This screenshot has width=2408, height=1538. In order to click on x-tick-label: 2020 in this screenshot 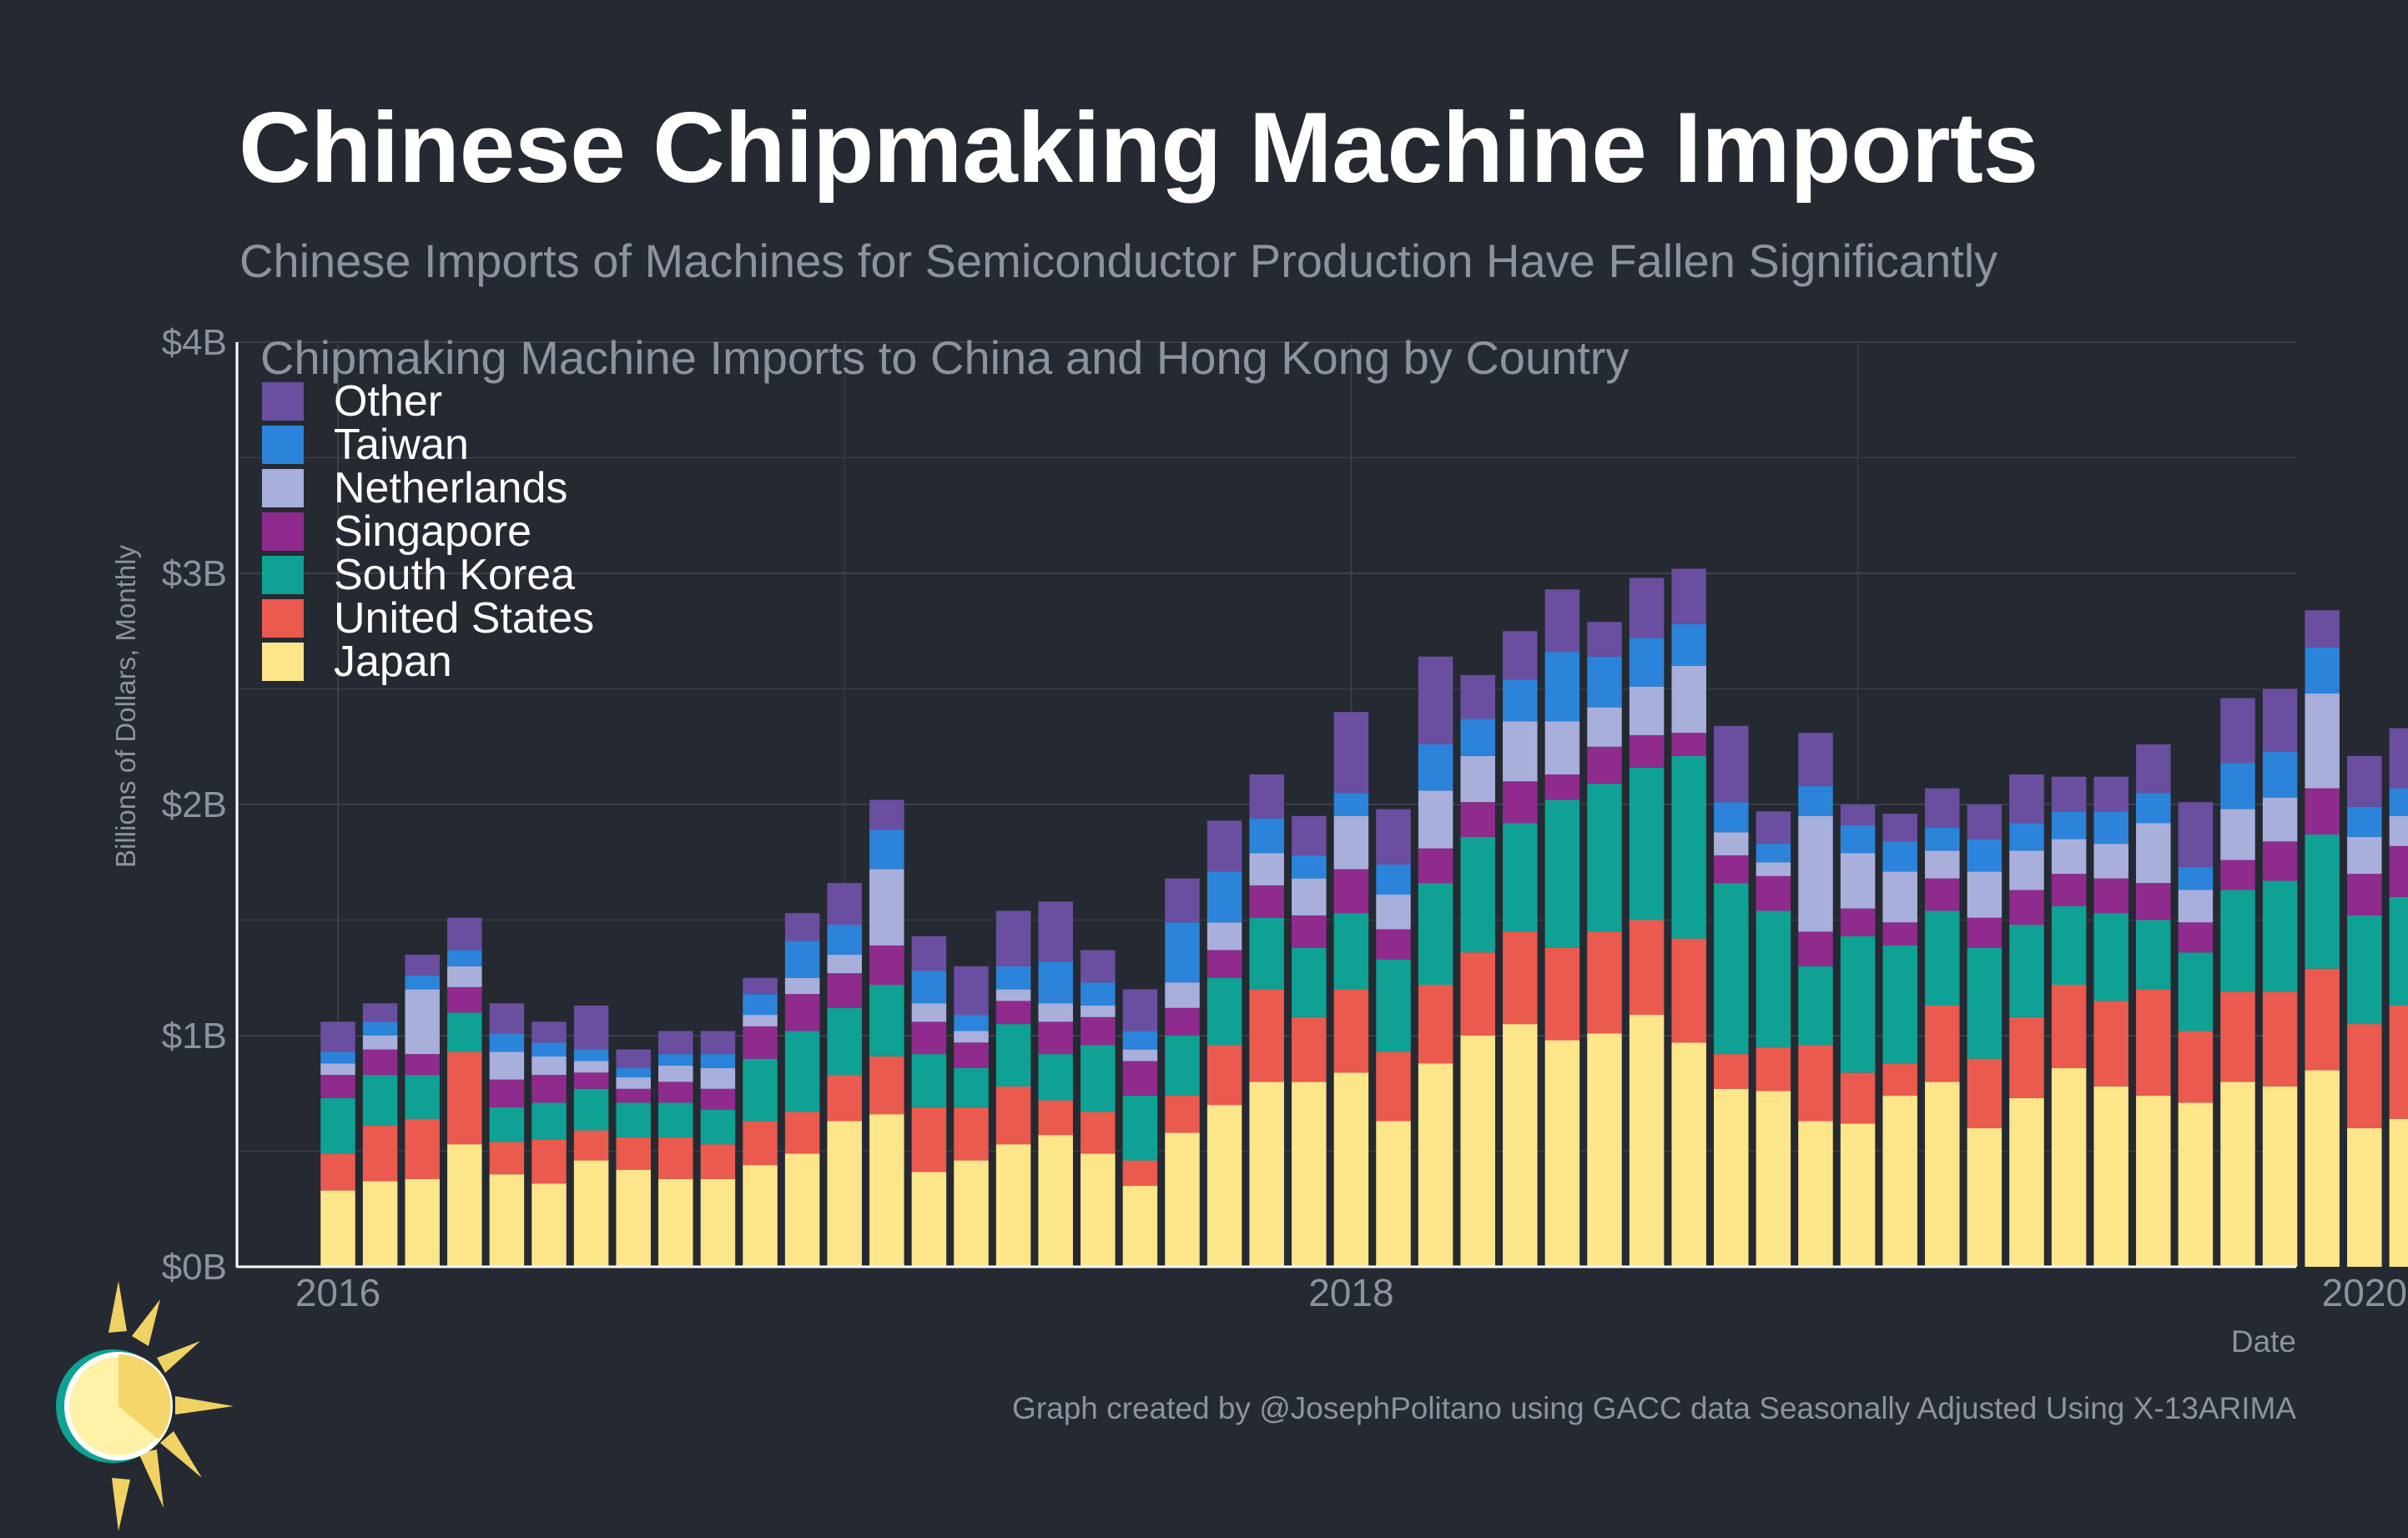, I will do `click(2364, 1292)`.